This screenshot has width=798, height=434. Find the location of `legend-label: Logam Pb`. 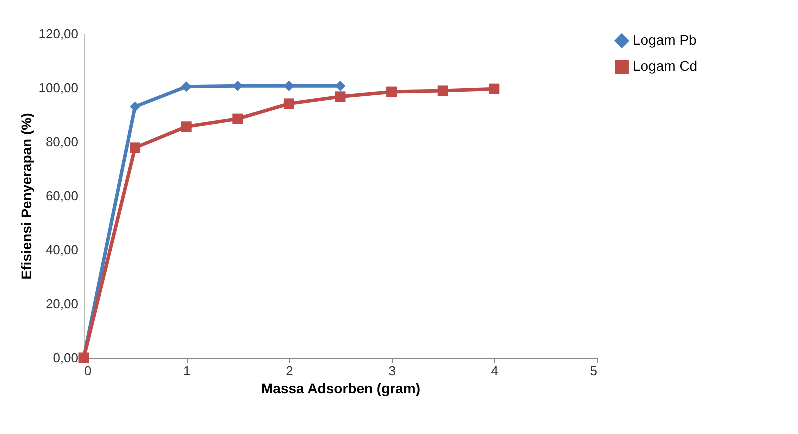

legend-label: Logam Pb is located at coordinates (665, 40).